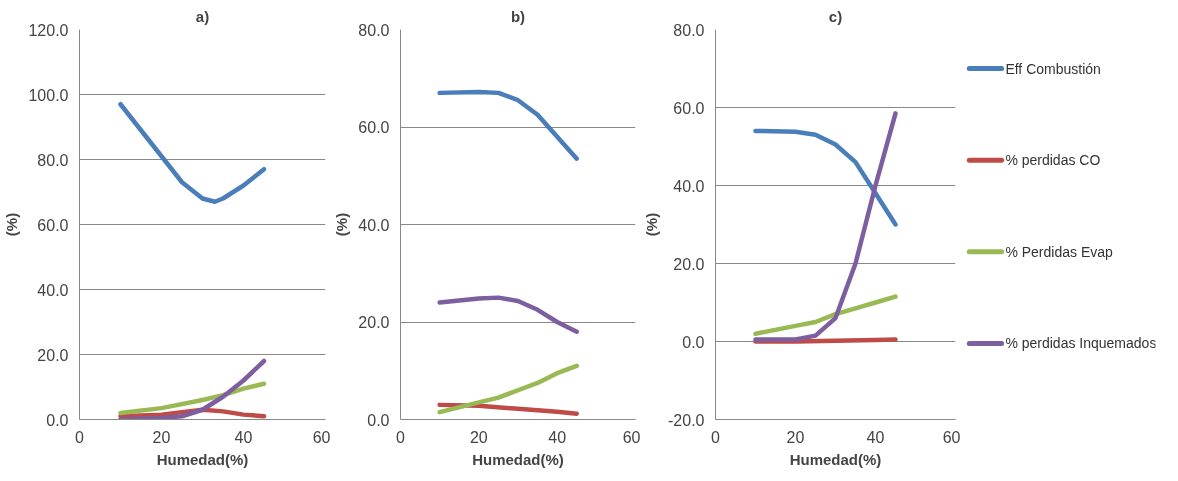  Describe the element at coordinates (835, 16) in the screenshot. I see `chart-title: c)` at that location.